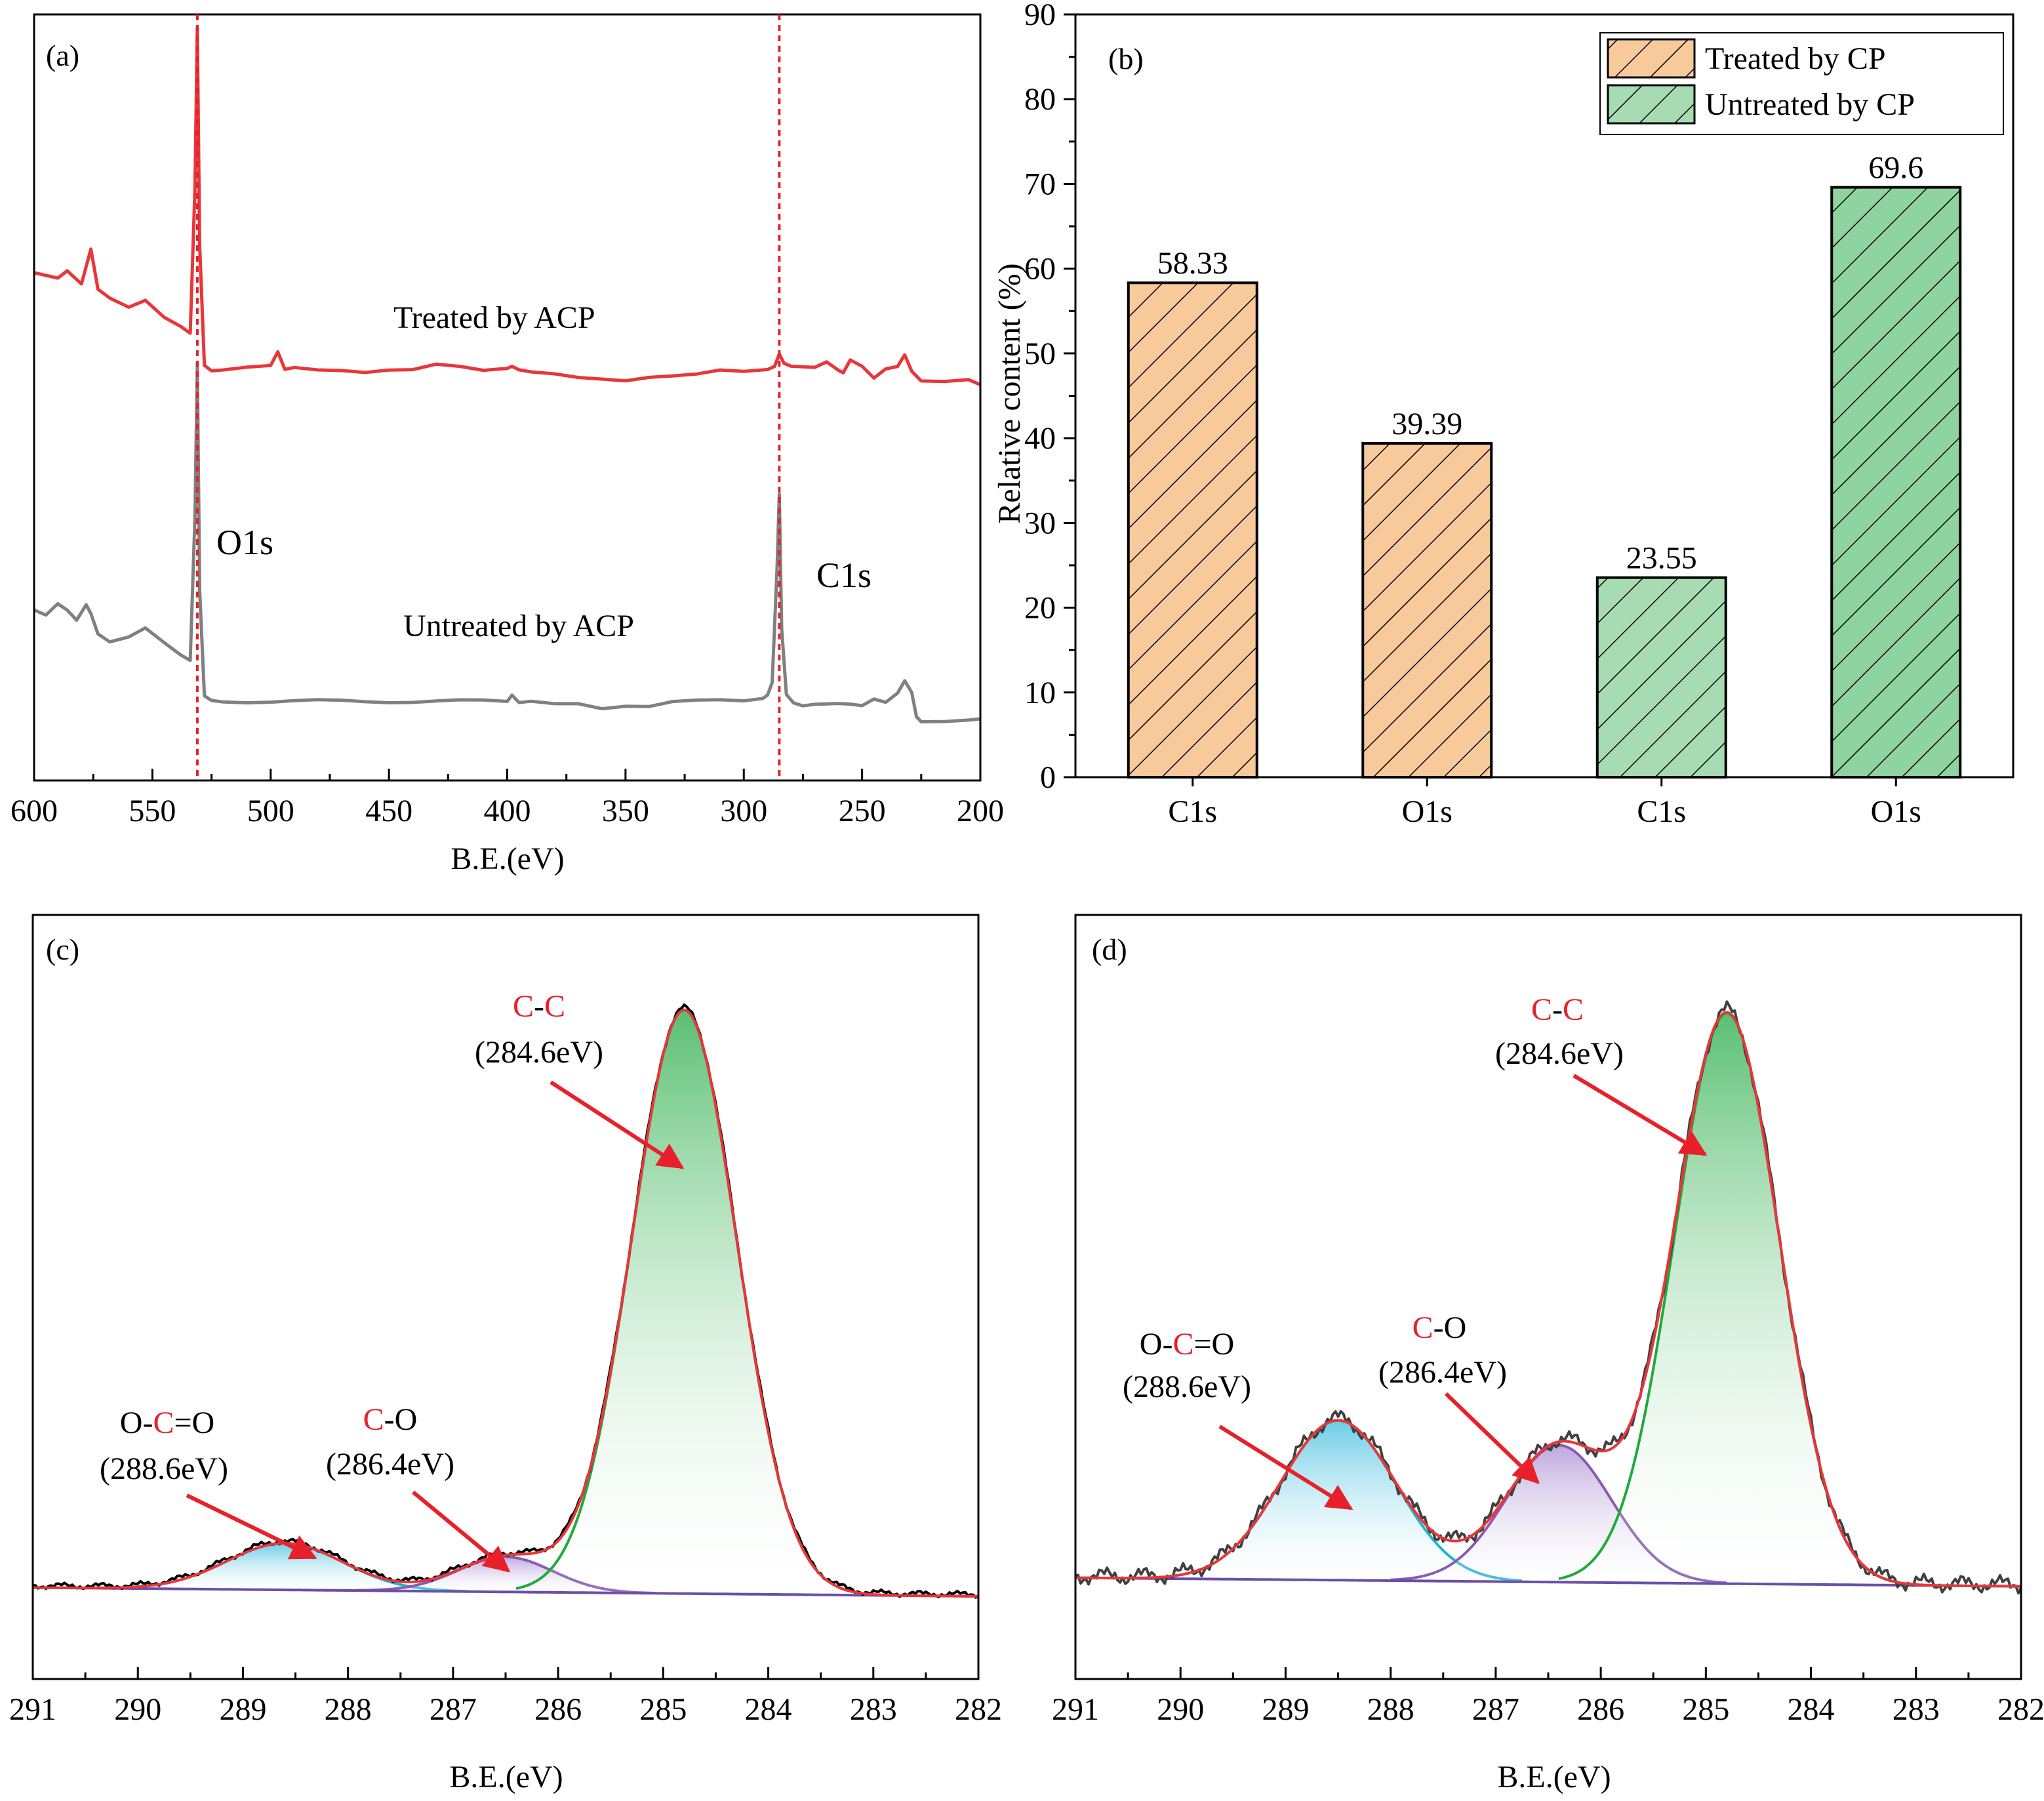  What do you see at coordinates (1040, 184) in the screenshot?
I see `y-tick-label: 70` at bounding box center [1040, 184].